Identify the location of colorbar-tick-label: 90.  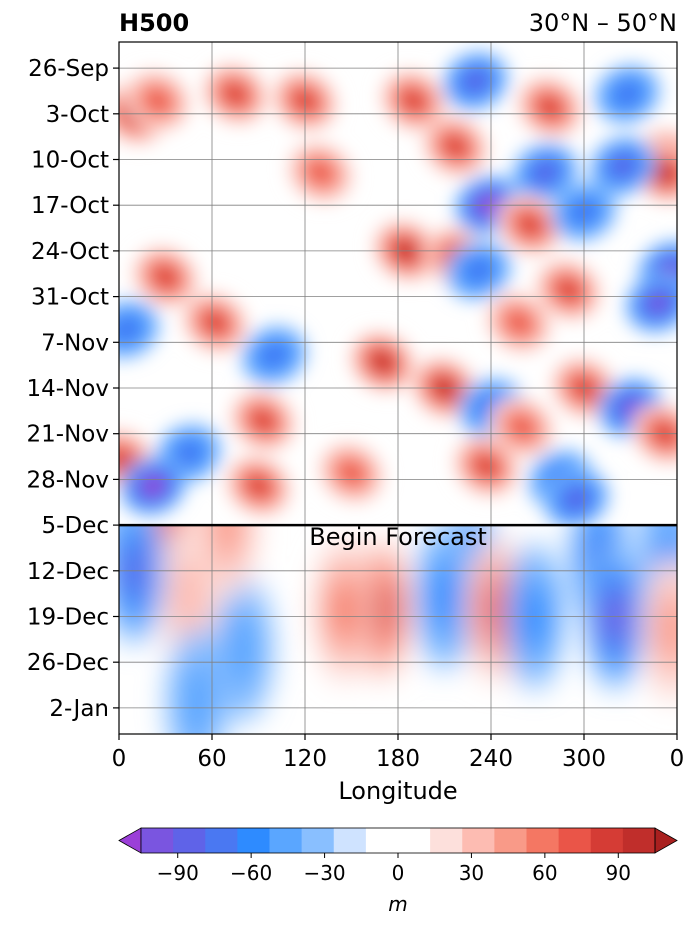
(618, 873).